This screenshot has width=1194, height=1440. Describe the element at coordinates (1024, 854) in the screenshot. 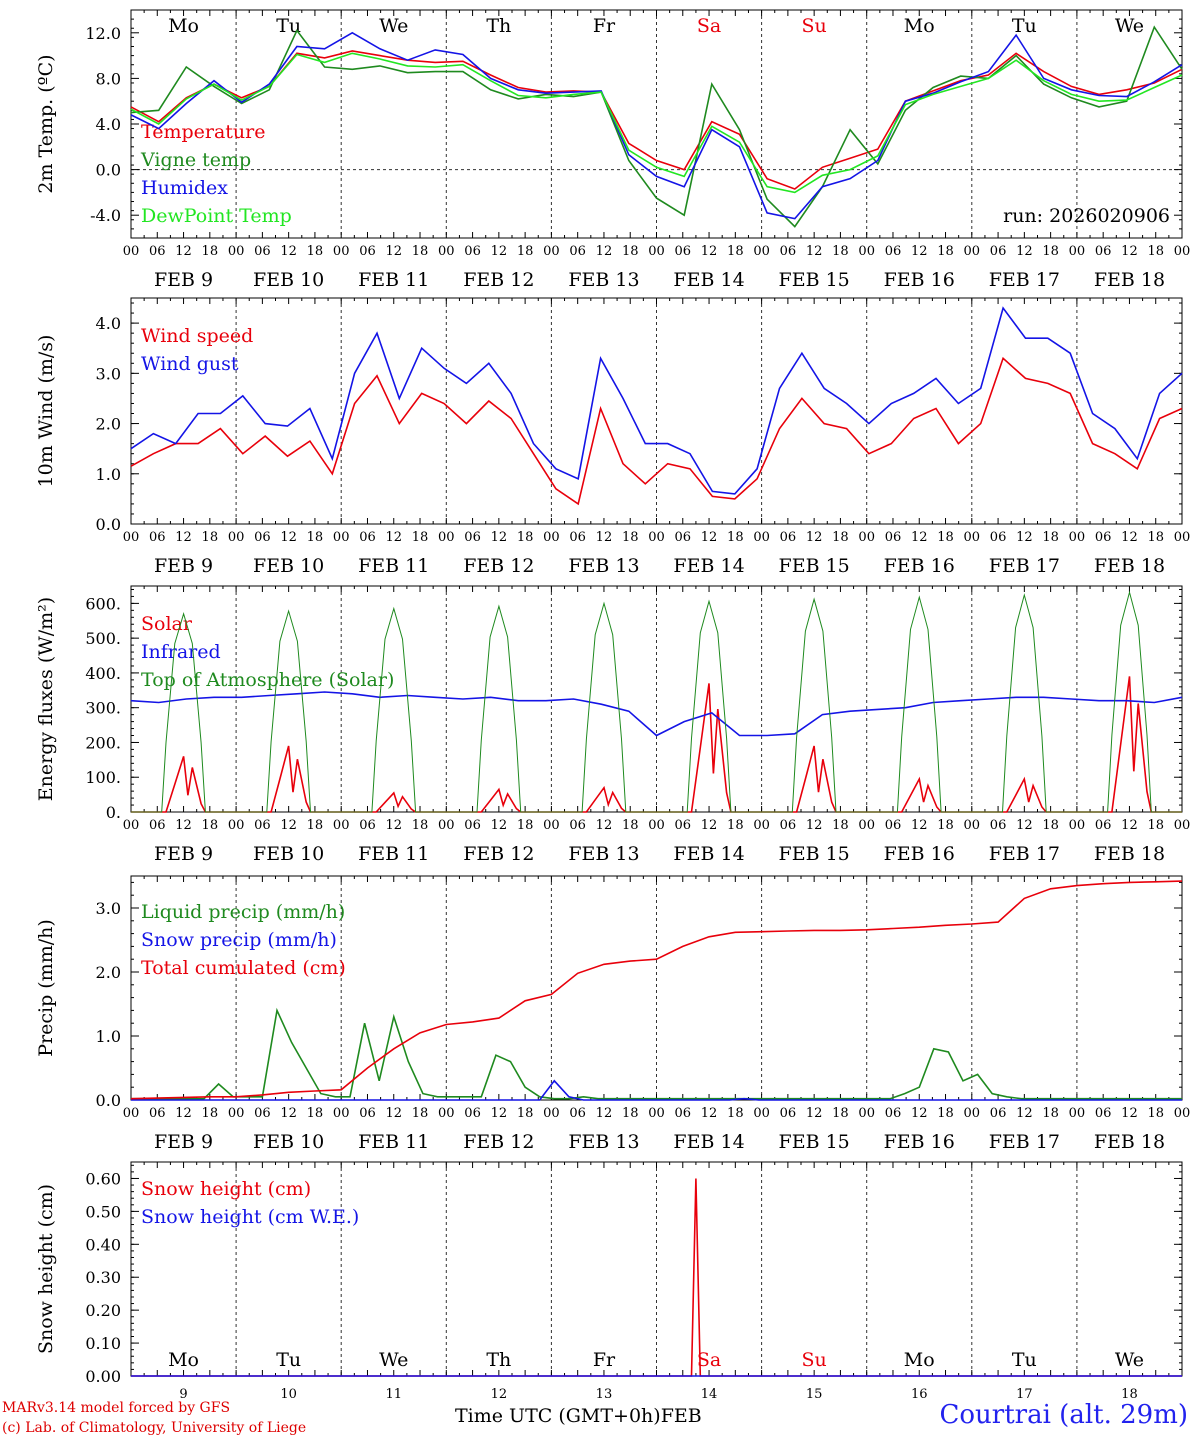

I see `date-label: FEB 17` at that location.